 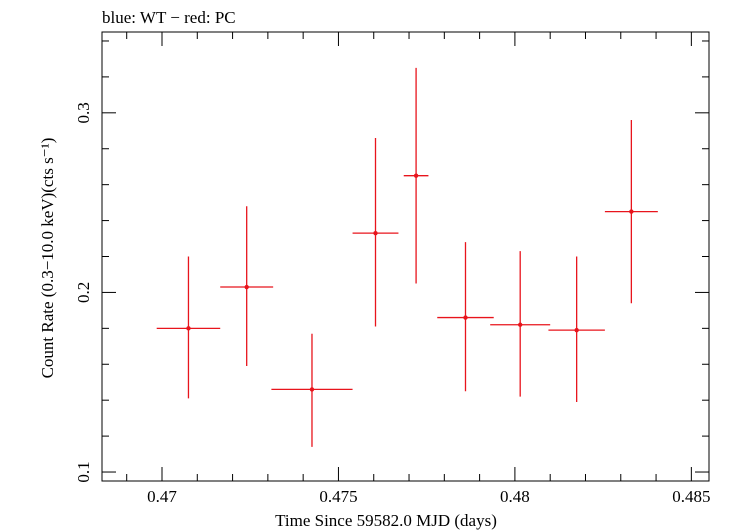 What do you see at coordinates (691, 496) in the screenshot?
I see `x-tick-label: 0.485` at bounding box center [691, 496].